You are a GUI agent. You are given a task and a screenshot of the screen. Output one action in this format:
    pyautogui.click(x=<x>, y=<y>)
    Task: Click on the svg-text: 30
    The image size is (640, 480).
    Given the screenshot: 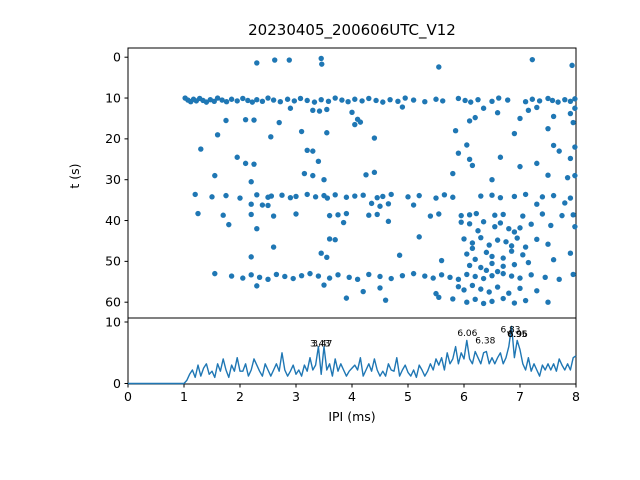 What is the action you would take?
    pyautogui.click(x=113, y=179)
    